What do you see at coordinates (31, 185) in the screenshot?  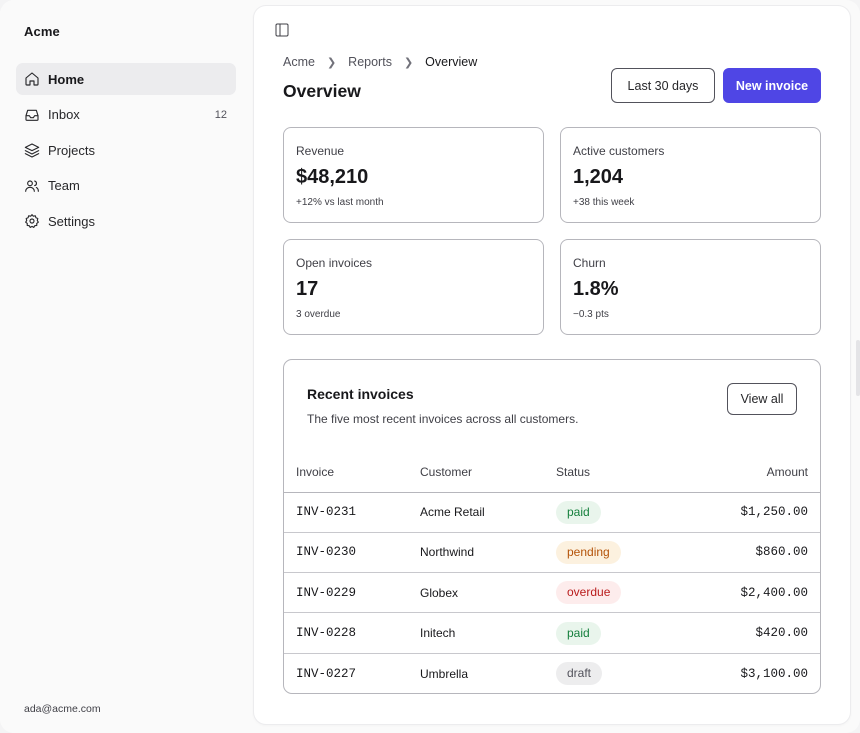 I see `users-icon` at bounding box center [31, 185].